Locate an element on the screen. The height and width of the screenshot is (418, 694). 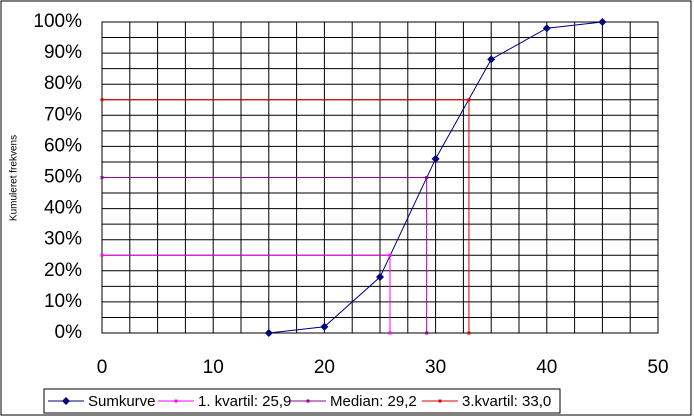
y-tick-label: 10% is located at coordinates (63, 301).